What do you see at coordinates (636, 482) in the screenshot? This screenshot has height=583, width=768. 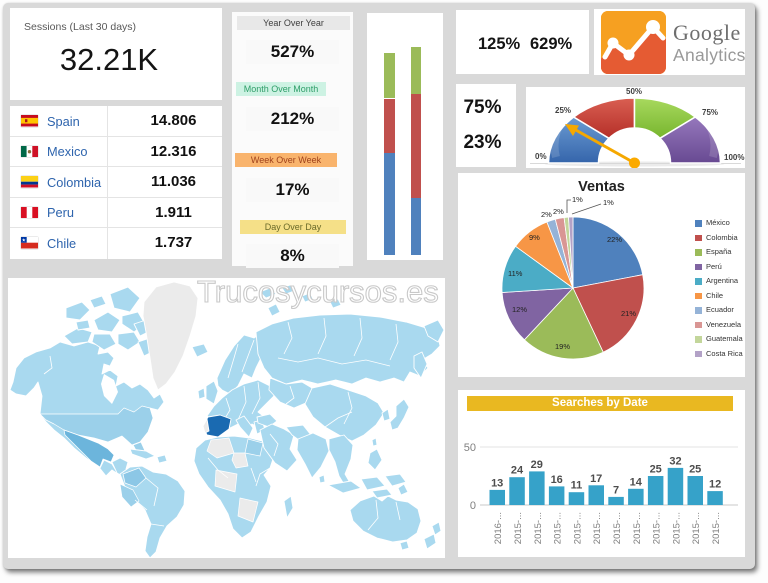 I see `svg-text: 14` at bounding box center [636, 482].